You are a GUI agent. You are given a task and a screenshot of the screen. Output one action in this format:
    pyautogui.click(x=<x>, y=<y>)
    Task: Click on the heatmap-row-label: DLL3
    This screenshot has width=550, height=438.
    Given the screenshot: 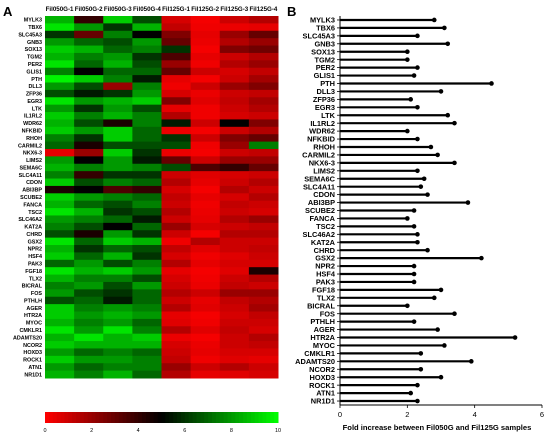 What is the action you would take?
    pyautogui.click(x=35, y=87)
    